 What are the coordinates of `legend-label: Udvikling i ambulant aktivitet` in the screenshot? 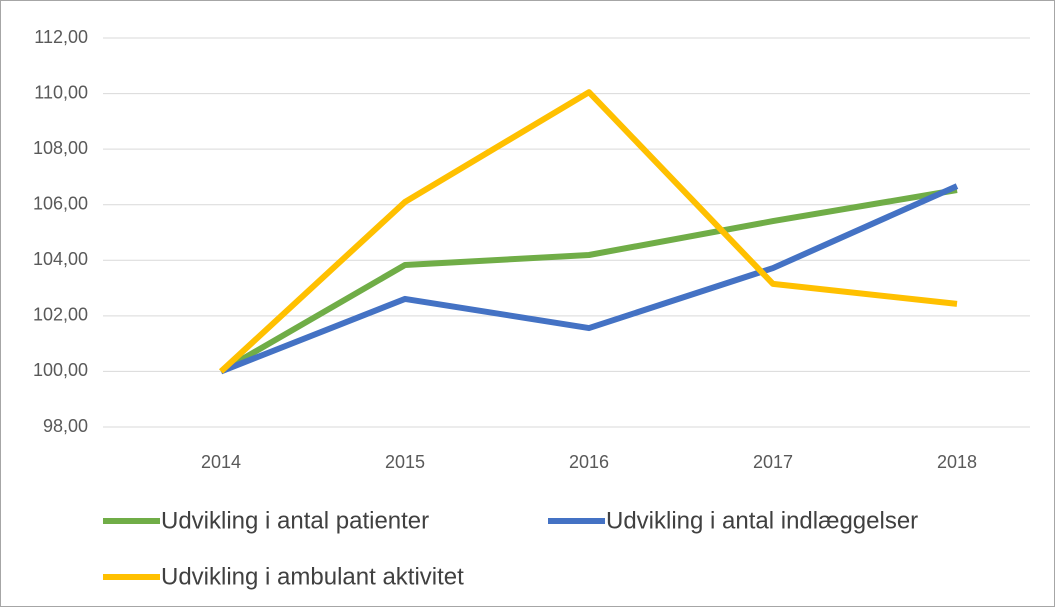 It's located at (312, 576).